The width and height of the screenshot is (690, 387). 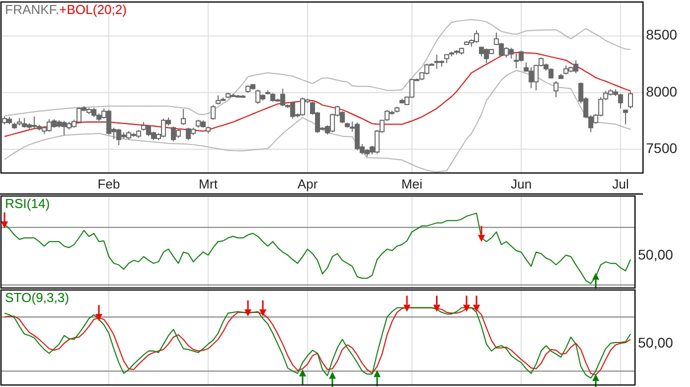 I want to click on text: +BOL(20;2), so click(x=93, y=9).